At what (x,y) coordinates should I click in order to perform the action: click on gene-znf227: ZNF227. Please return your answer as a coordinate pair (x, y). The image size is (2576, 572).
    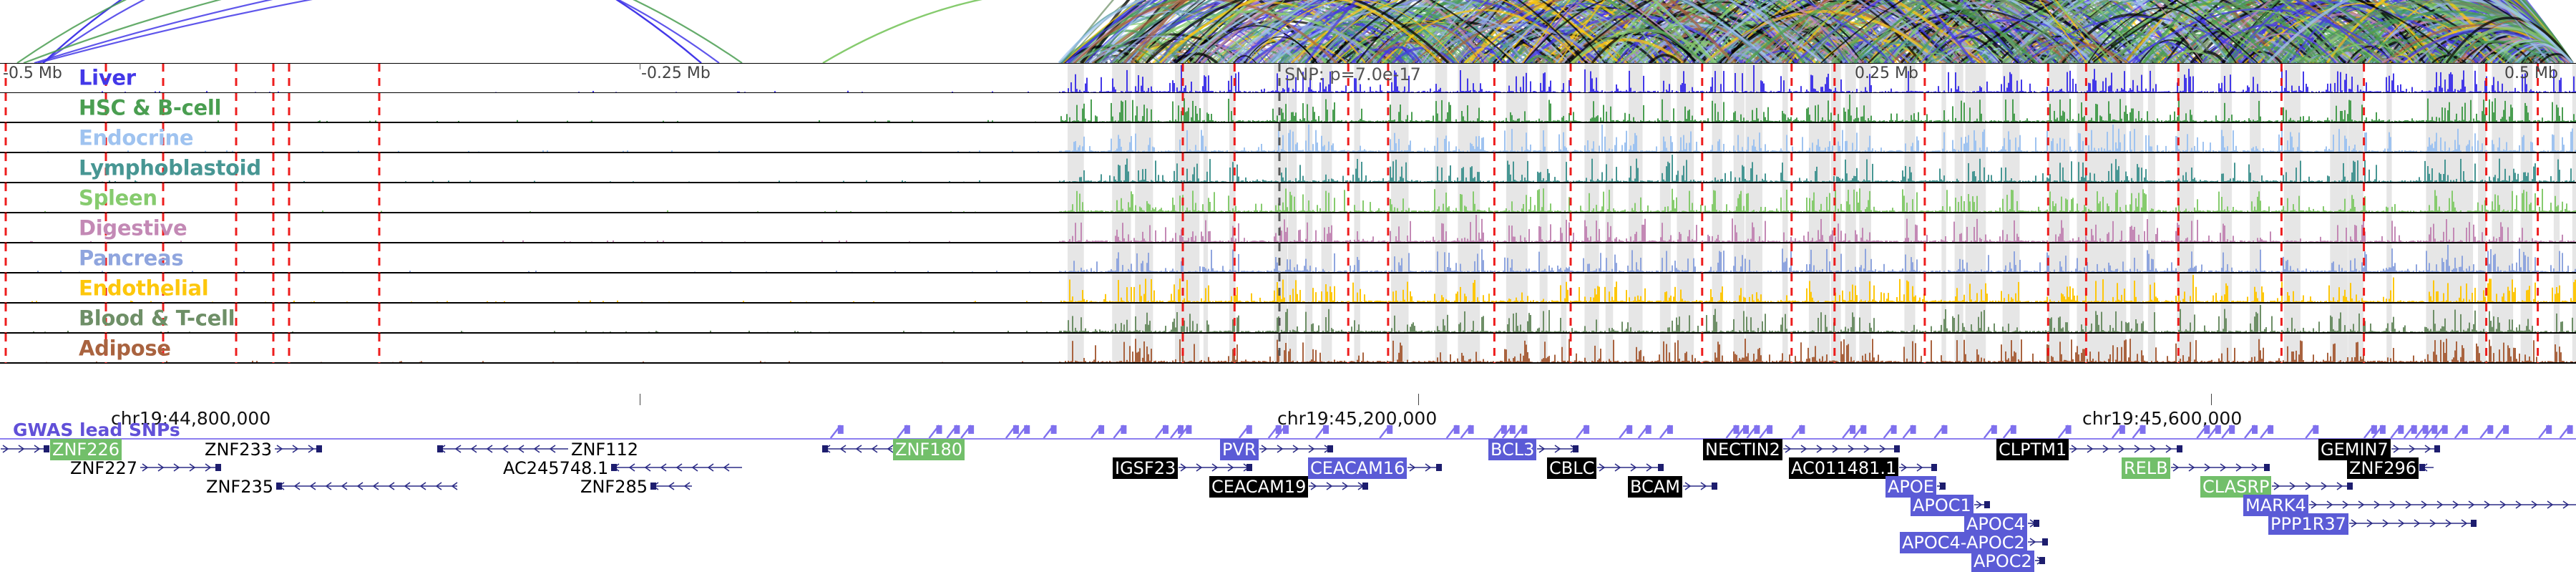
    Looking at the image, I should click on (145, 469).